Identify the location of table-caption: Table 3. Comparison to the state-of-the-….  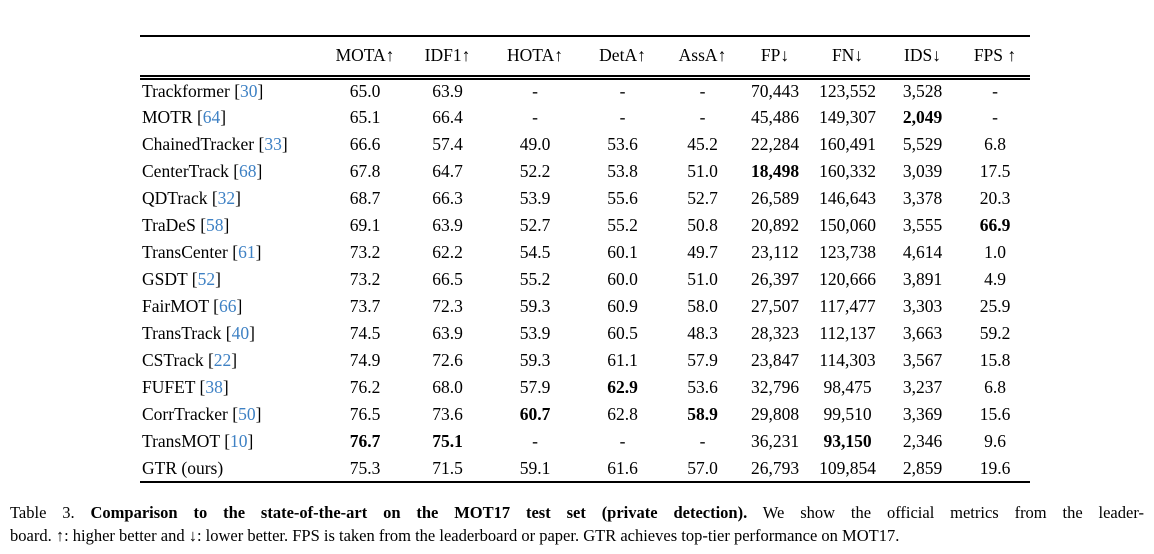
(577, 524).